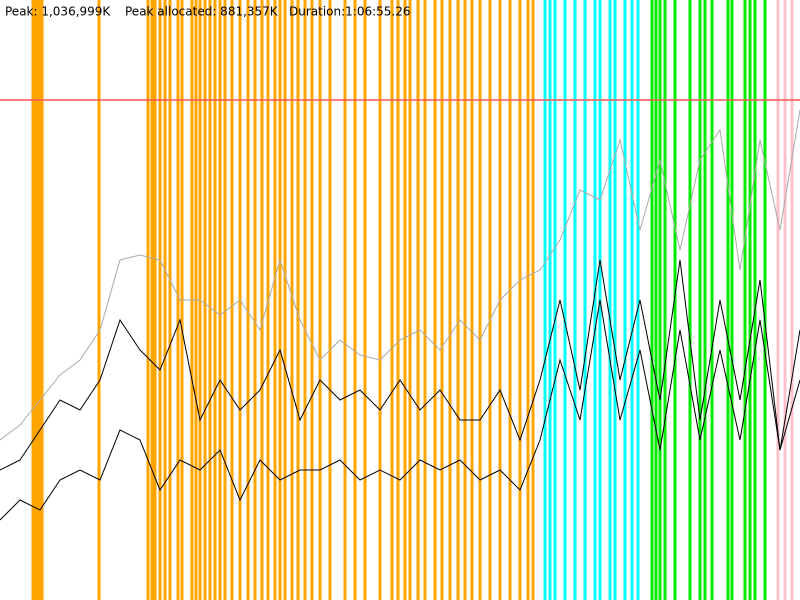 This screenshot has width=800, height=600. What do you see at coordinates (202, 12) in the screenshot?
I see `peak-allocated-label: Peak allocated: 881,357K` at bounding box center [202, 12].